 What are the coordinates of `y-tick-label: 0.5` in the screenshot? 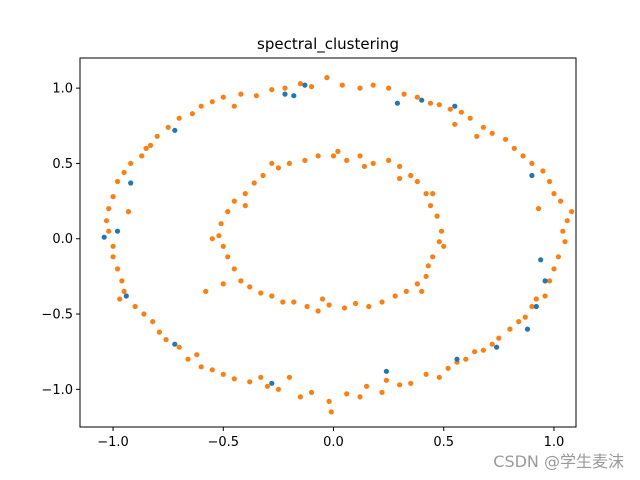 It's located at (62, 164).